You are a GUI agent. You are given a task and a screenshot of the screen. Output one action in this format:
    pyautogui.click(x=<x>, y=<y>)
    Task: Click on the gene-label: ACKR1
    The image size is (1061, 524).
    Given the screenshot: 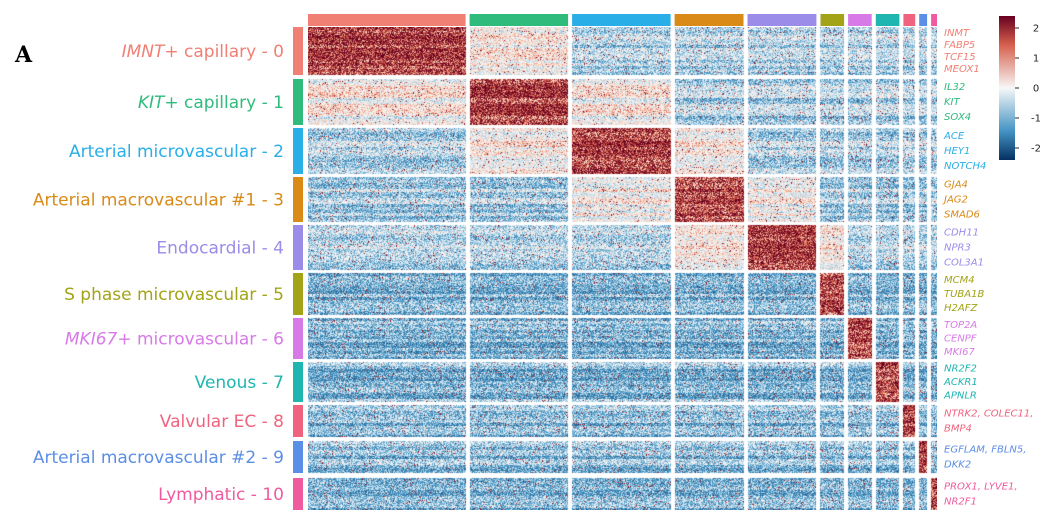 What is the action you would take?
    pyautogui.click(x=960, y=382)
    